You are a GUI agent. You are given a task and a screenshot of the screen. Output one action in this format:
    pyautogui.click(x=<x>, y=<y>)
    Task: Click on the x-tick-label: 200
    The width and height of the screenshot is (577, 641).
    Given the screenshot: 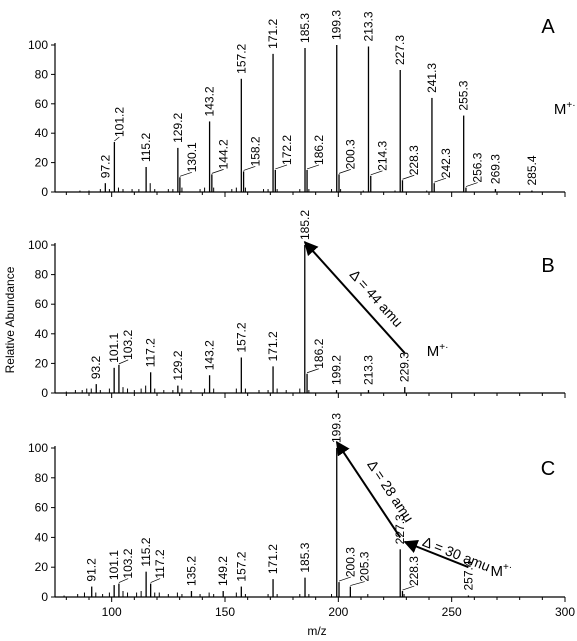 What is the action you would take?
    pyautogui.click(x=338, y=612)
    